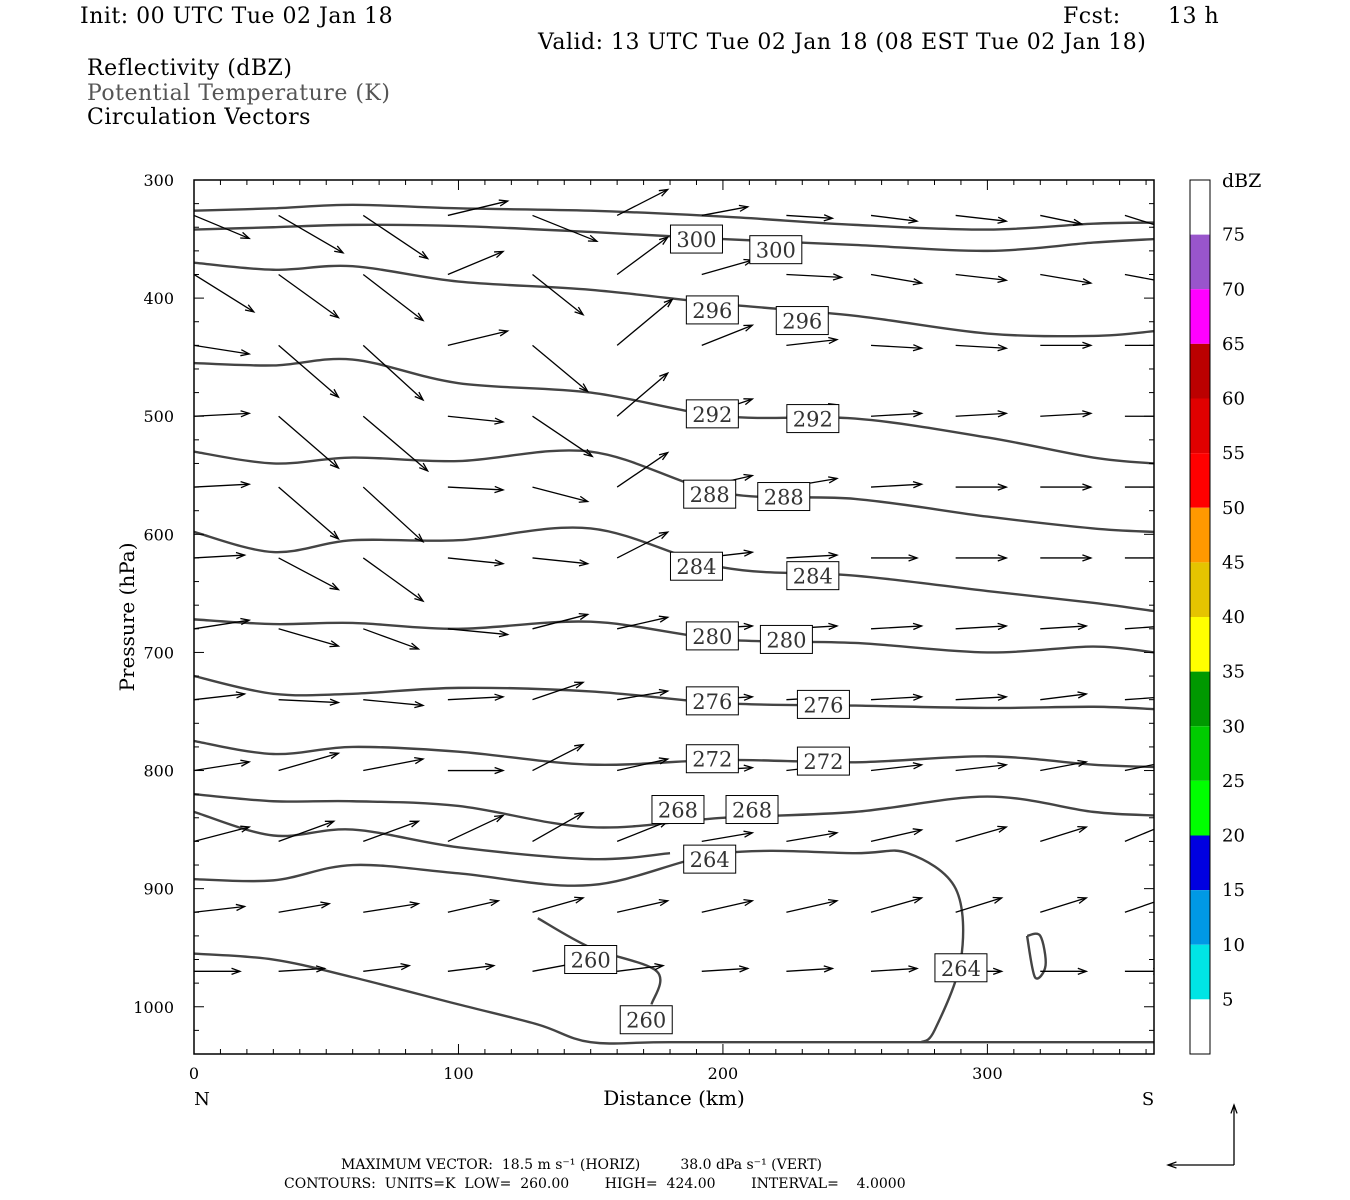 The height and width of the screenshot is (1200, 1350). Describe the element at coordinates (1200, 617) in the screenshot. I see `colorbar-frame` at that location.